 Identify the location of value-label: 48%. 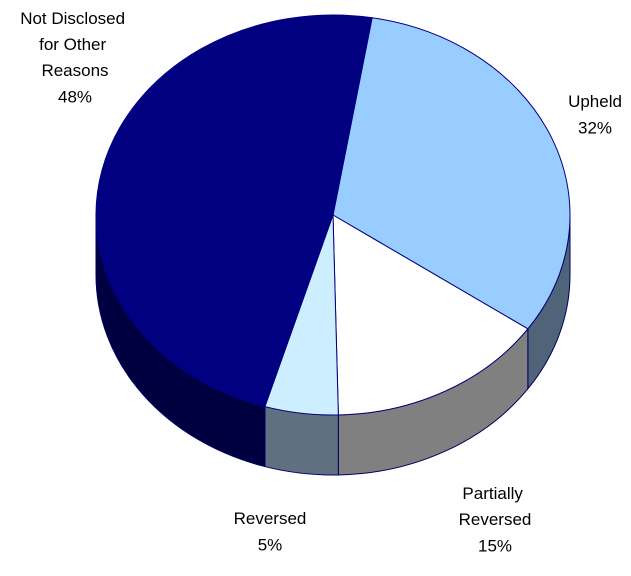
(75, 96).